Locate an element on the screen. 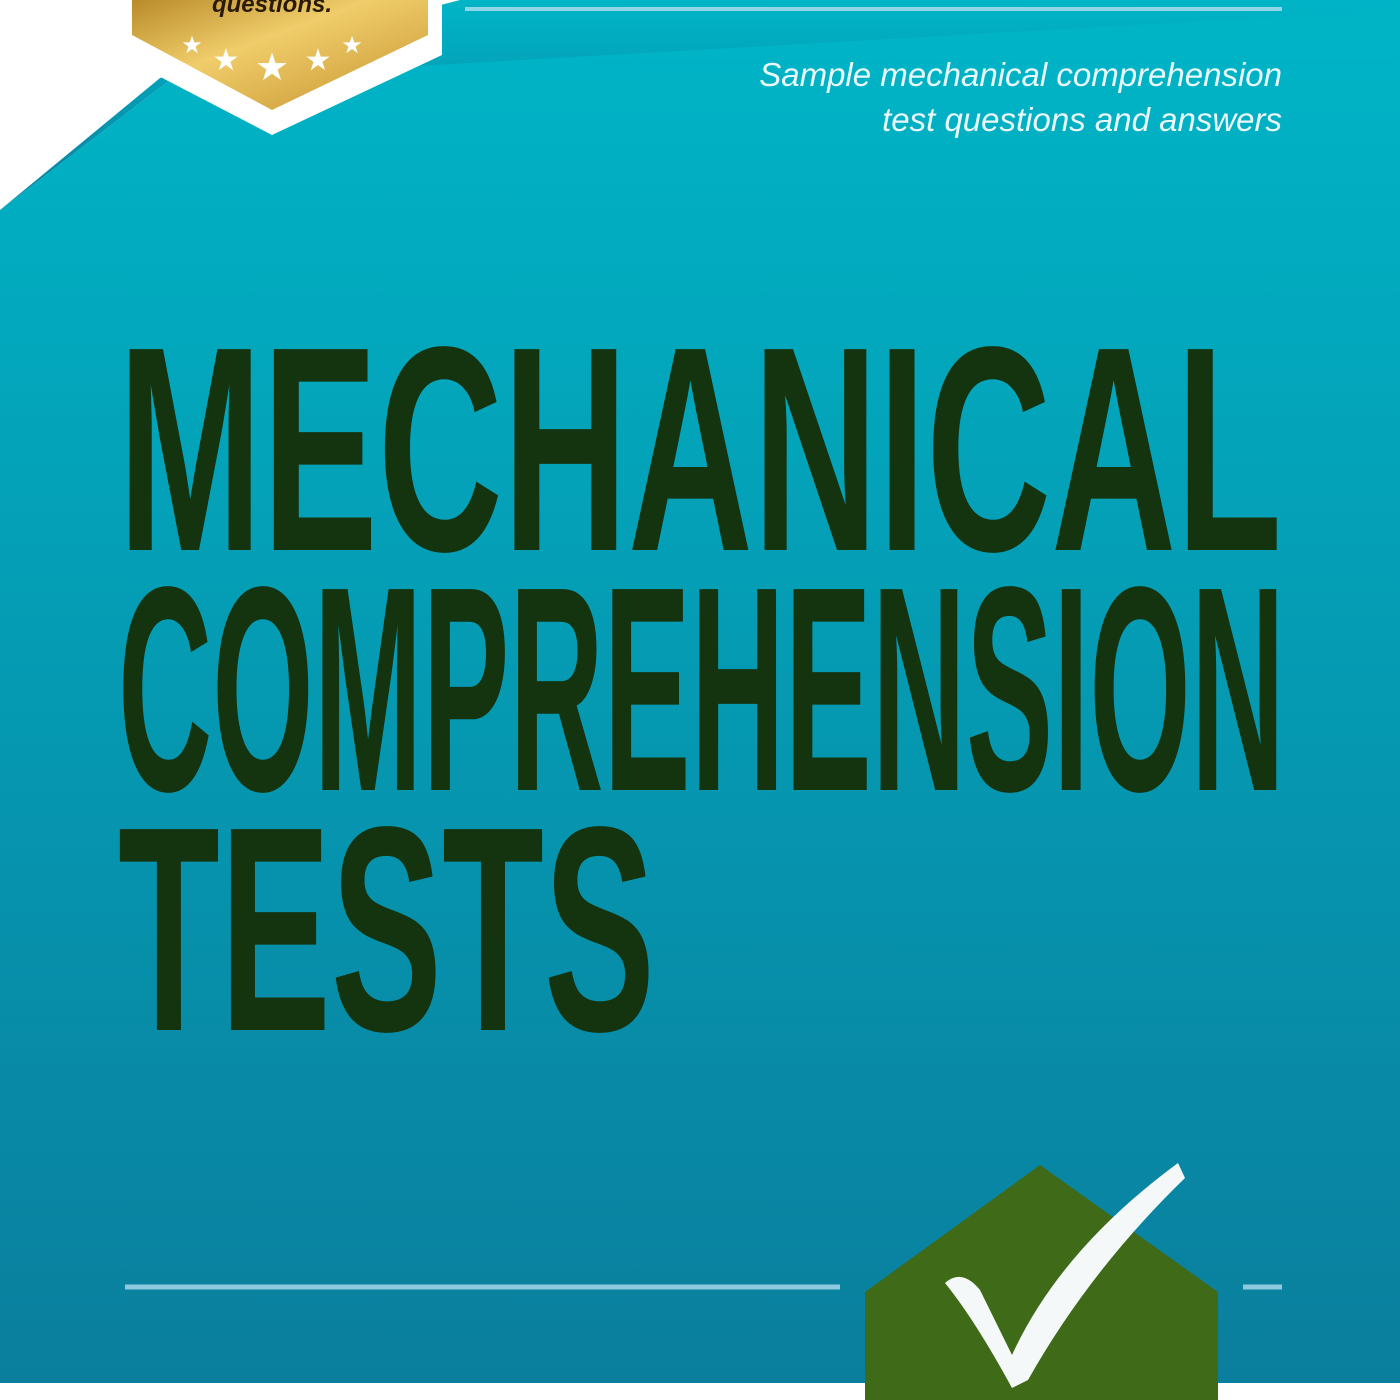 This screenshot has height=1400, width=1400. subtitle-line-2: test questions and answers is located at coordinates (1082, 119).